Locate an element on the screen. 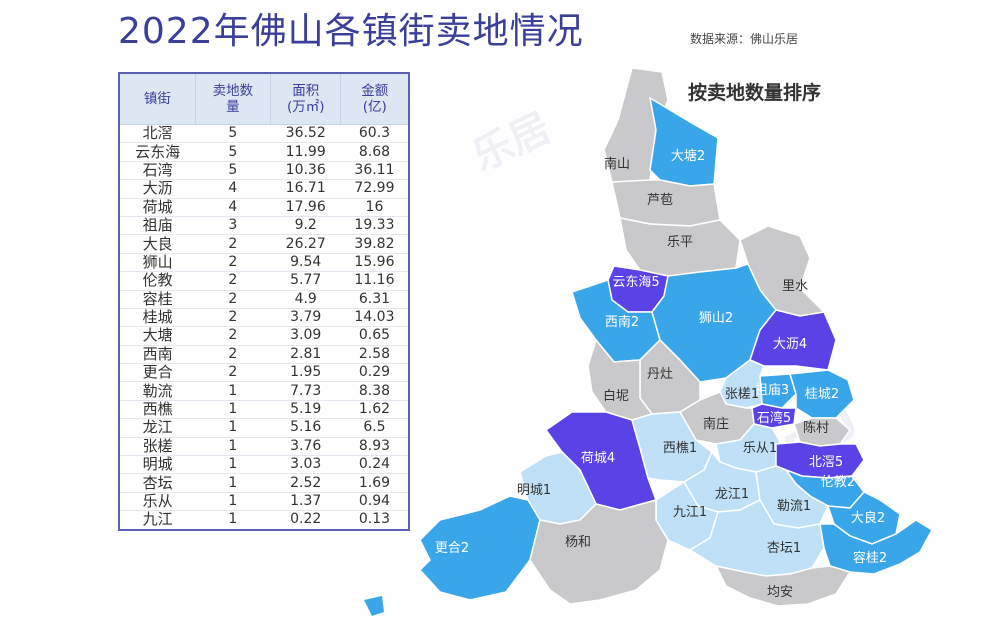 This screenshot has width=1000, height=634. cell-town: 容桂 is located at coordinates (157, 299).